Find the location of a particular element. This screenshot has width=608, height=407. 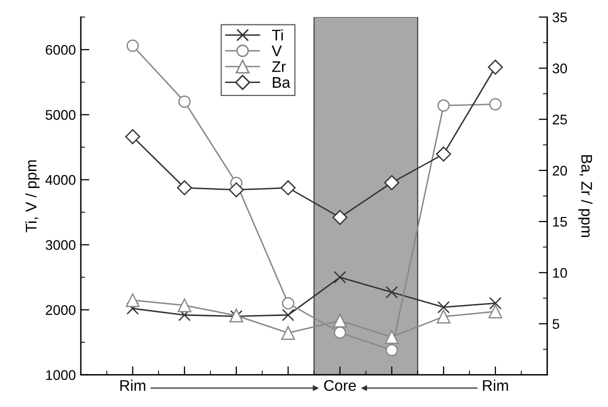

y2-tick-label: 30 is located at coordinates (559, 69).